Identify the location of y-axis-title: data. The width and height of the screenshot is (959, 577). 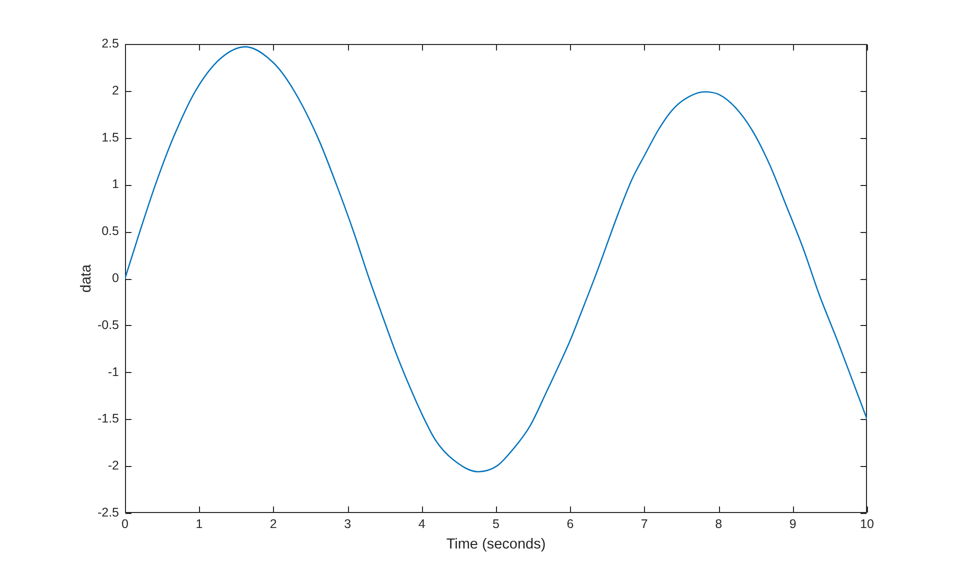
(86, 278).